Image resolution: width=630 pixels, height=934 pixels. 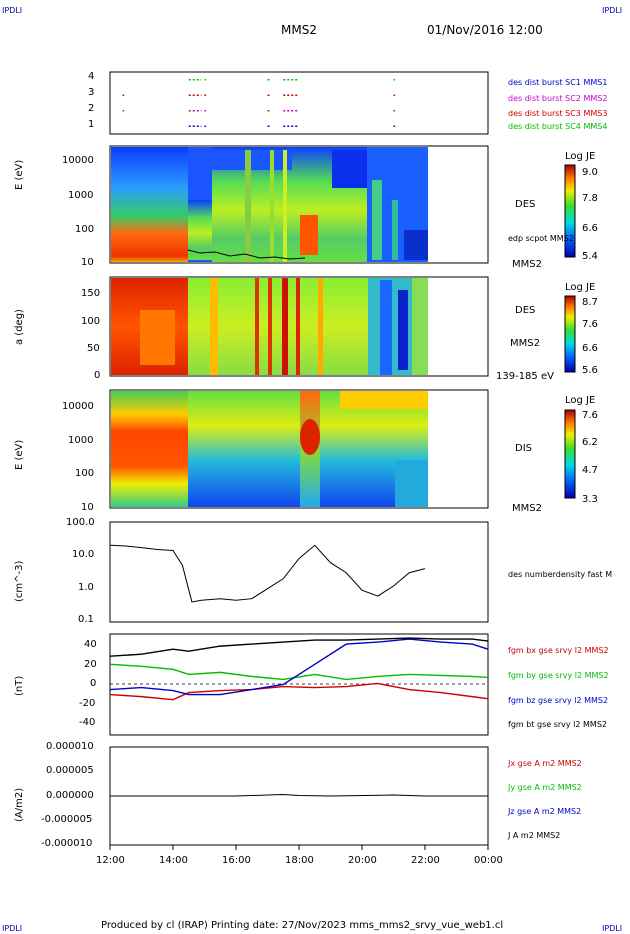 I want to click on density-ytick-01: 0.1, so click(x=86, y=619).